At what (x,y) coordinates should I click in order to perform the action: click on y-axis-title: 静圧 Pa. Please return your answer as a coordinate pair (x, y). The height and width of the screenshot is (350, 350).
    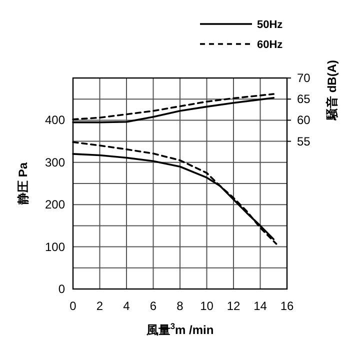
    Looking at the image, I should click on (23, 184).